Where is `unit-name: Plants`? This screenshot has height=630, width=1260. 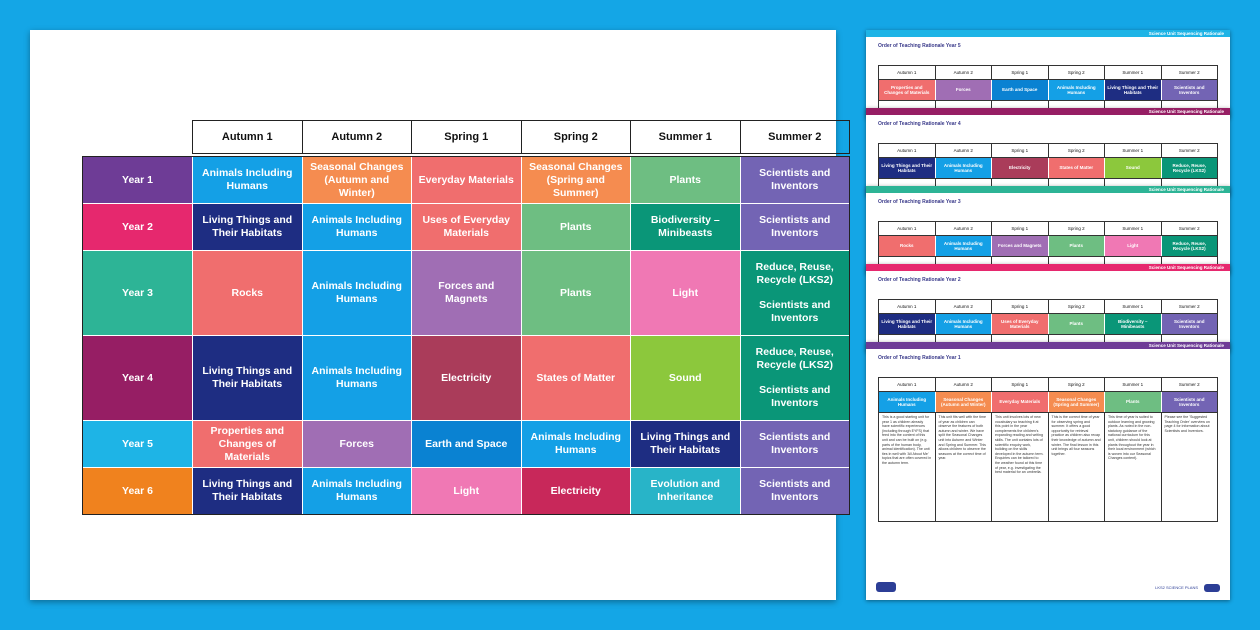
unit-name: Plants is located at coordinates (685, 179).